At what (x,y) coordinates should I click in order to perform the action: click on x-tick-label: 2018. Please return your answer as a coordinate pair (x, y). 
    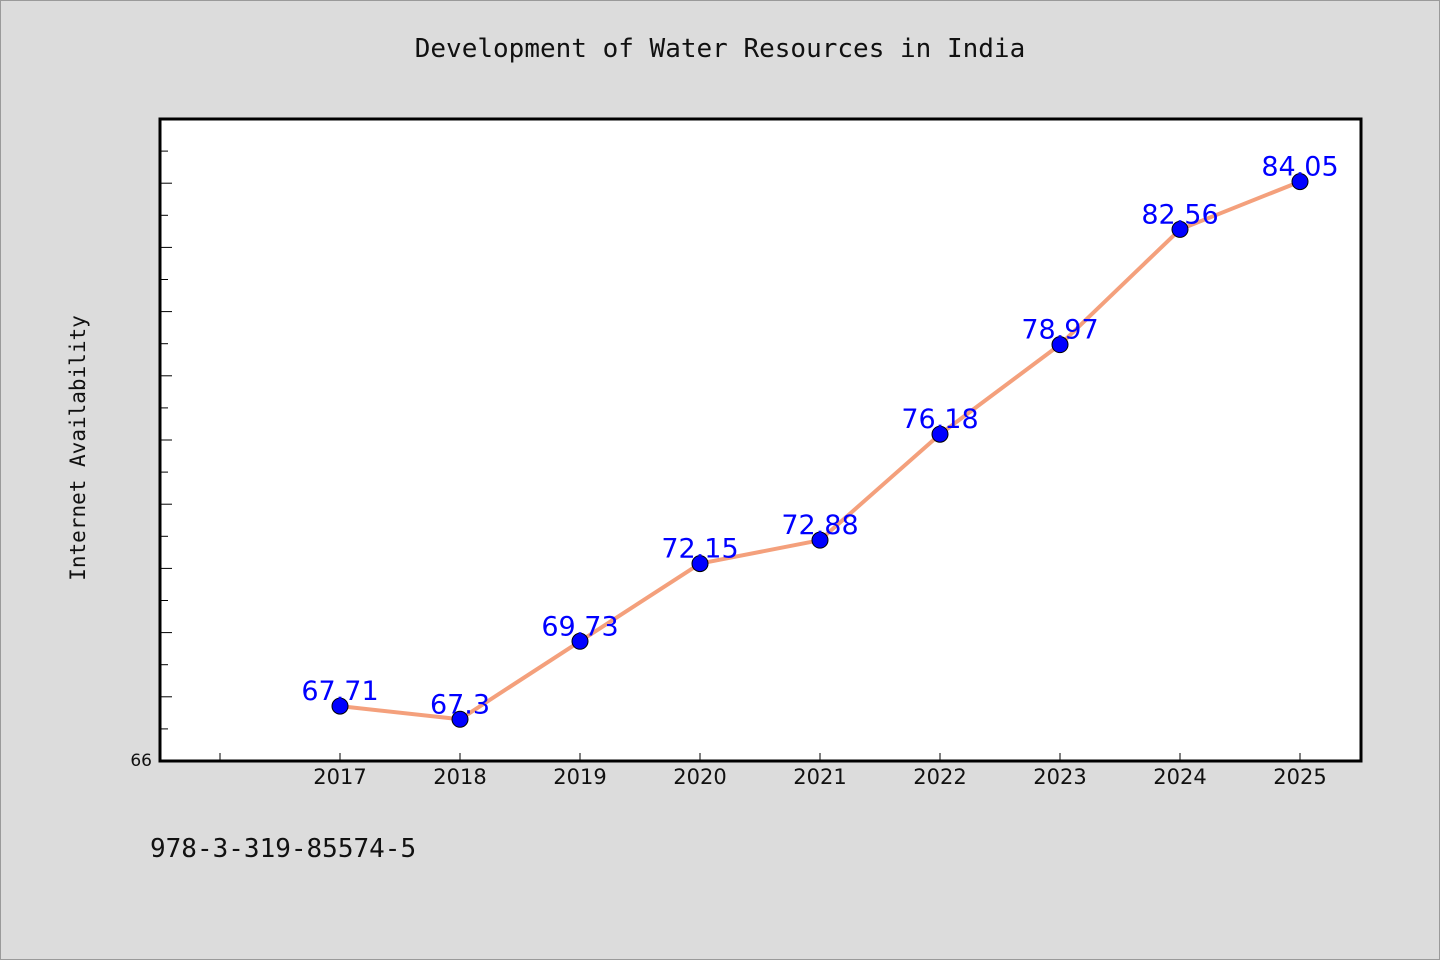
    Looking at the image, I should click on (459, 777).